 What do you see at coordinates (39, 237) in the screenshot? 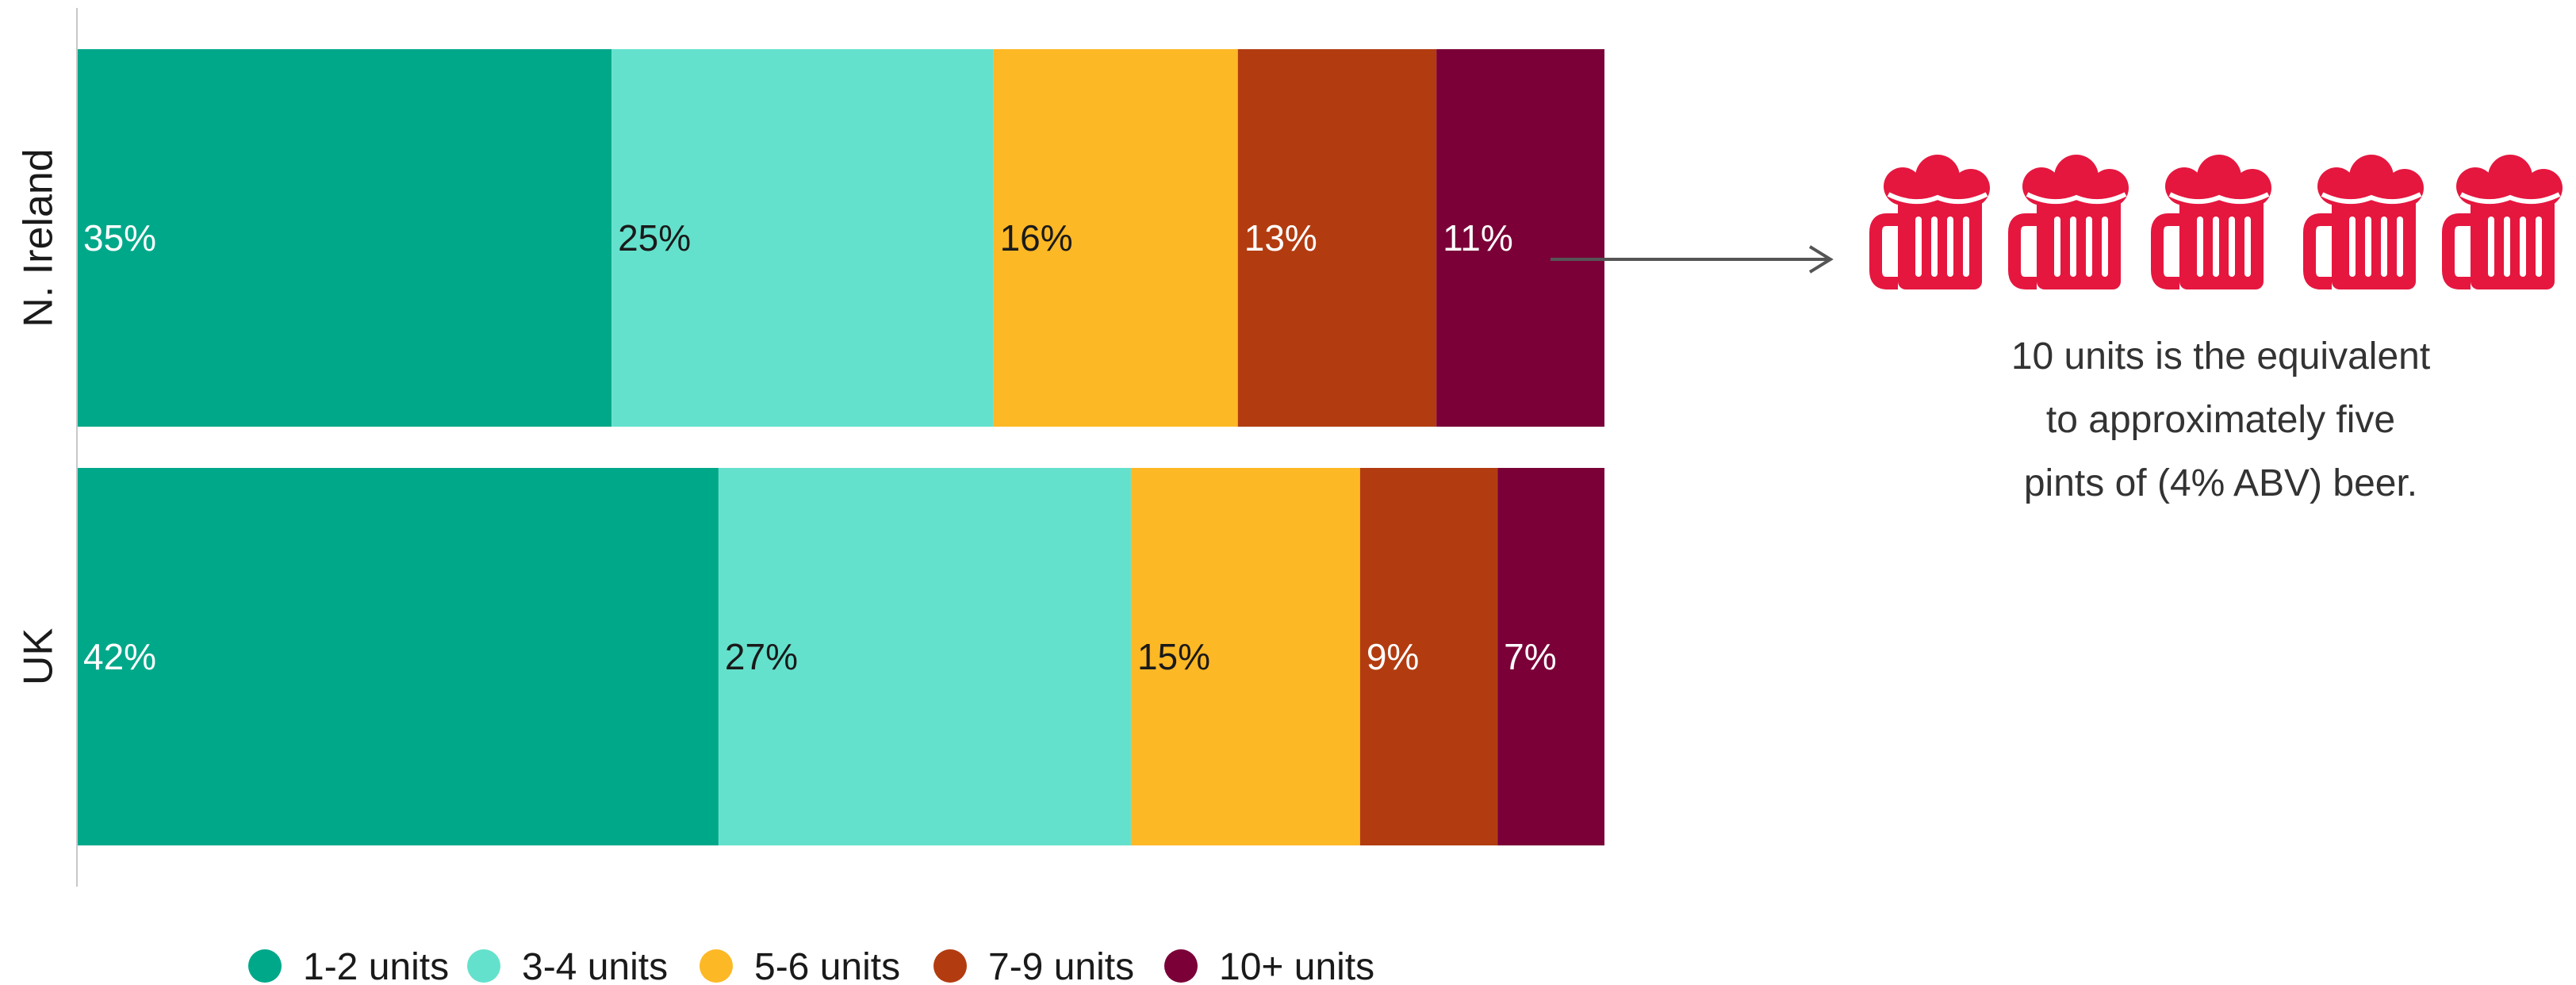
I see `category-label: N. Ireland` at bounding box center [39, 237].